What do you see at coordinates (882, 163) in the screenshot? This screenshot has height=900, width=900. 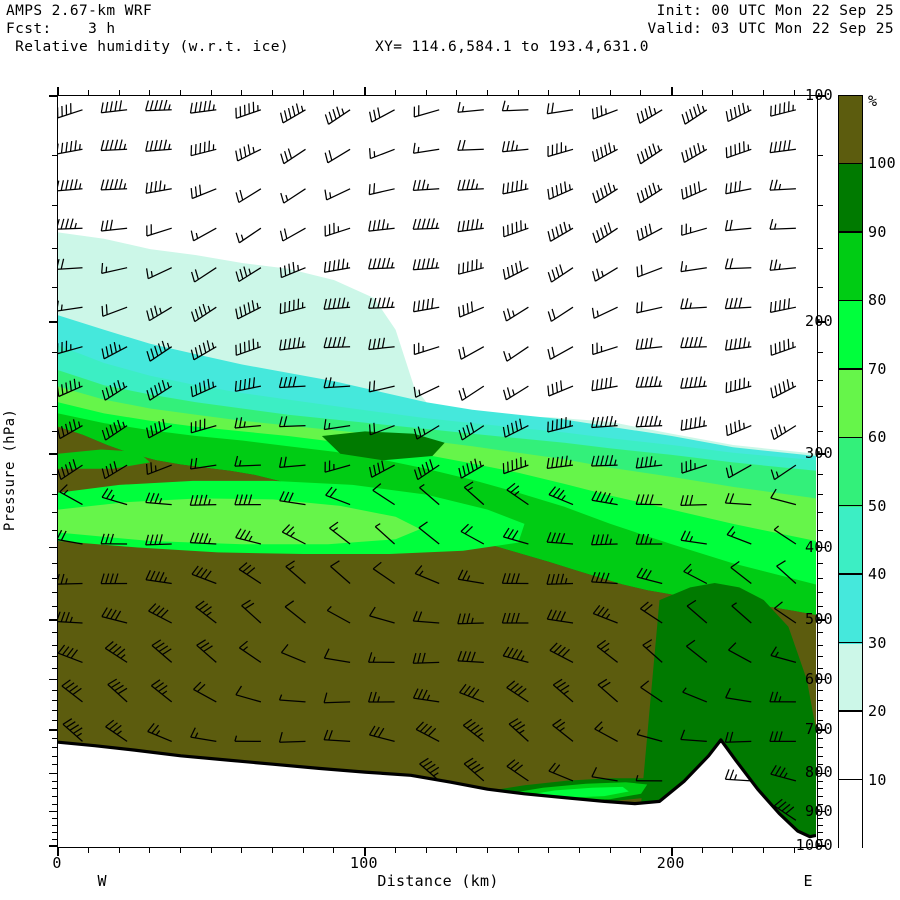 I see `colorbar-label: 100` at bounding box center [882, 163].